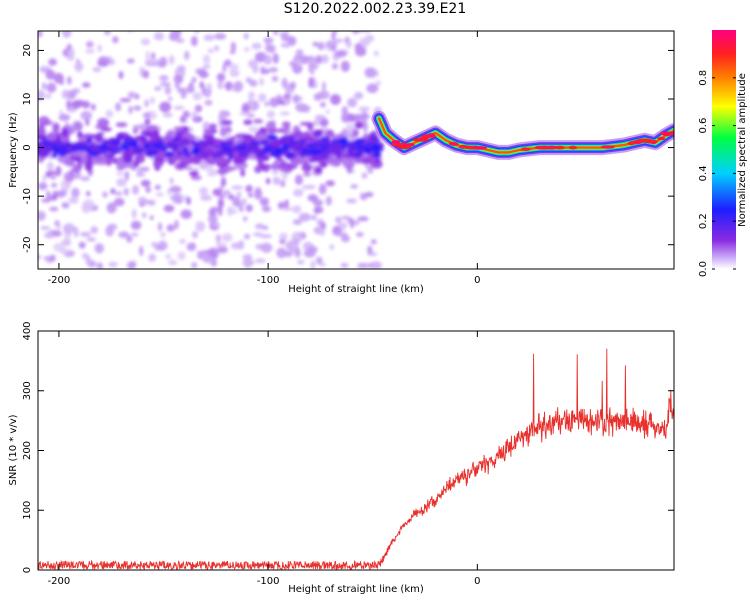 The width and height of the screenshot is (750, 600). What do you see at coordinates (27, 147) in the screenshot?
I see `y-tick-label: 0` at bounding box center [27, 147].